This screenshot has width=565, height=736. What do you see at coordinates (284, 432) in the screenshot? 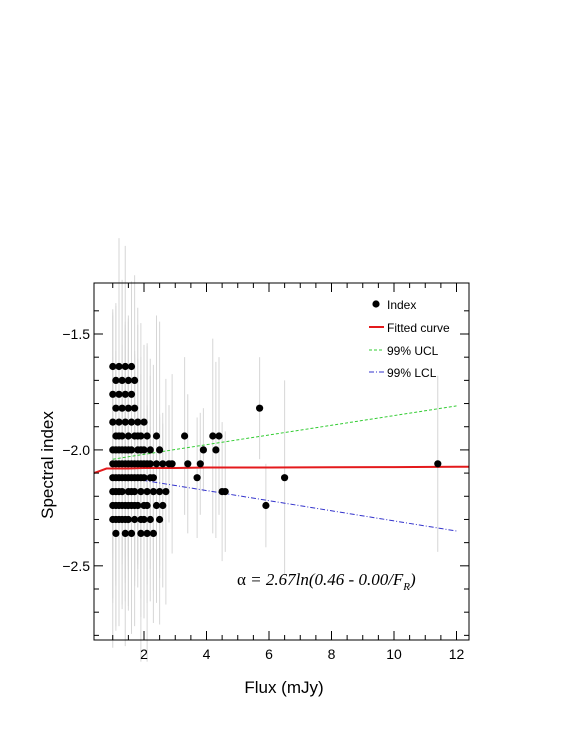
I see `ucl-99-line` at bounding box center [284, 432].